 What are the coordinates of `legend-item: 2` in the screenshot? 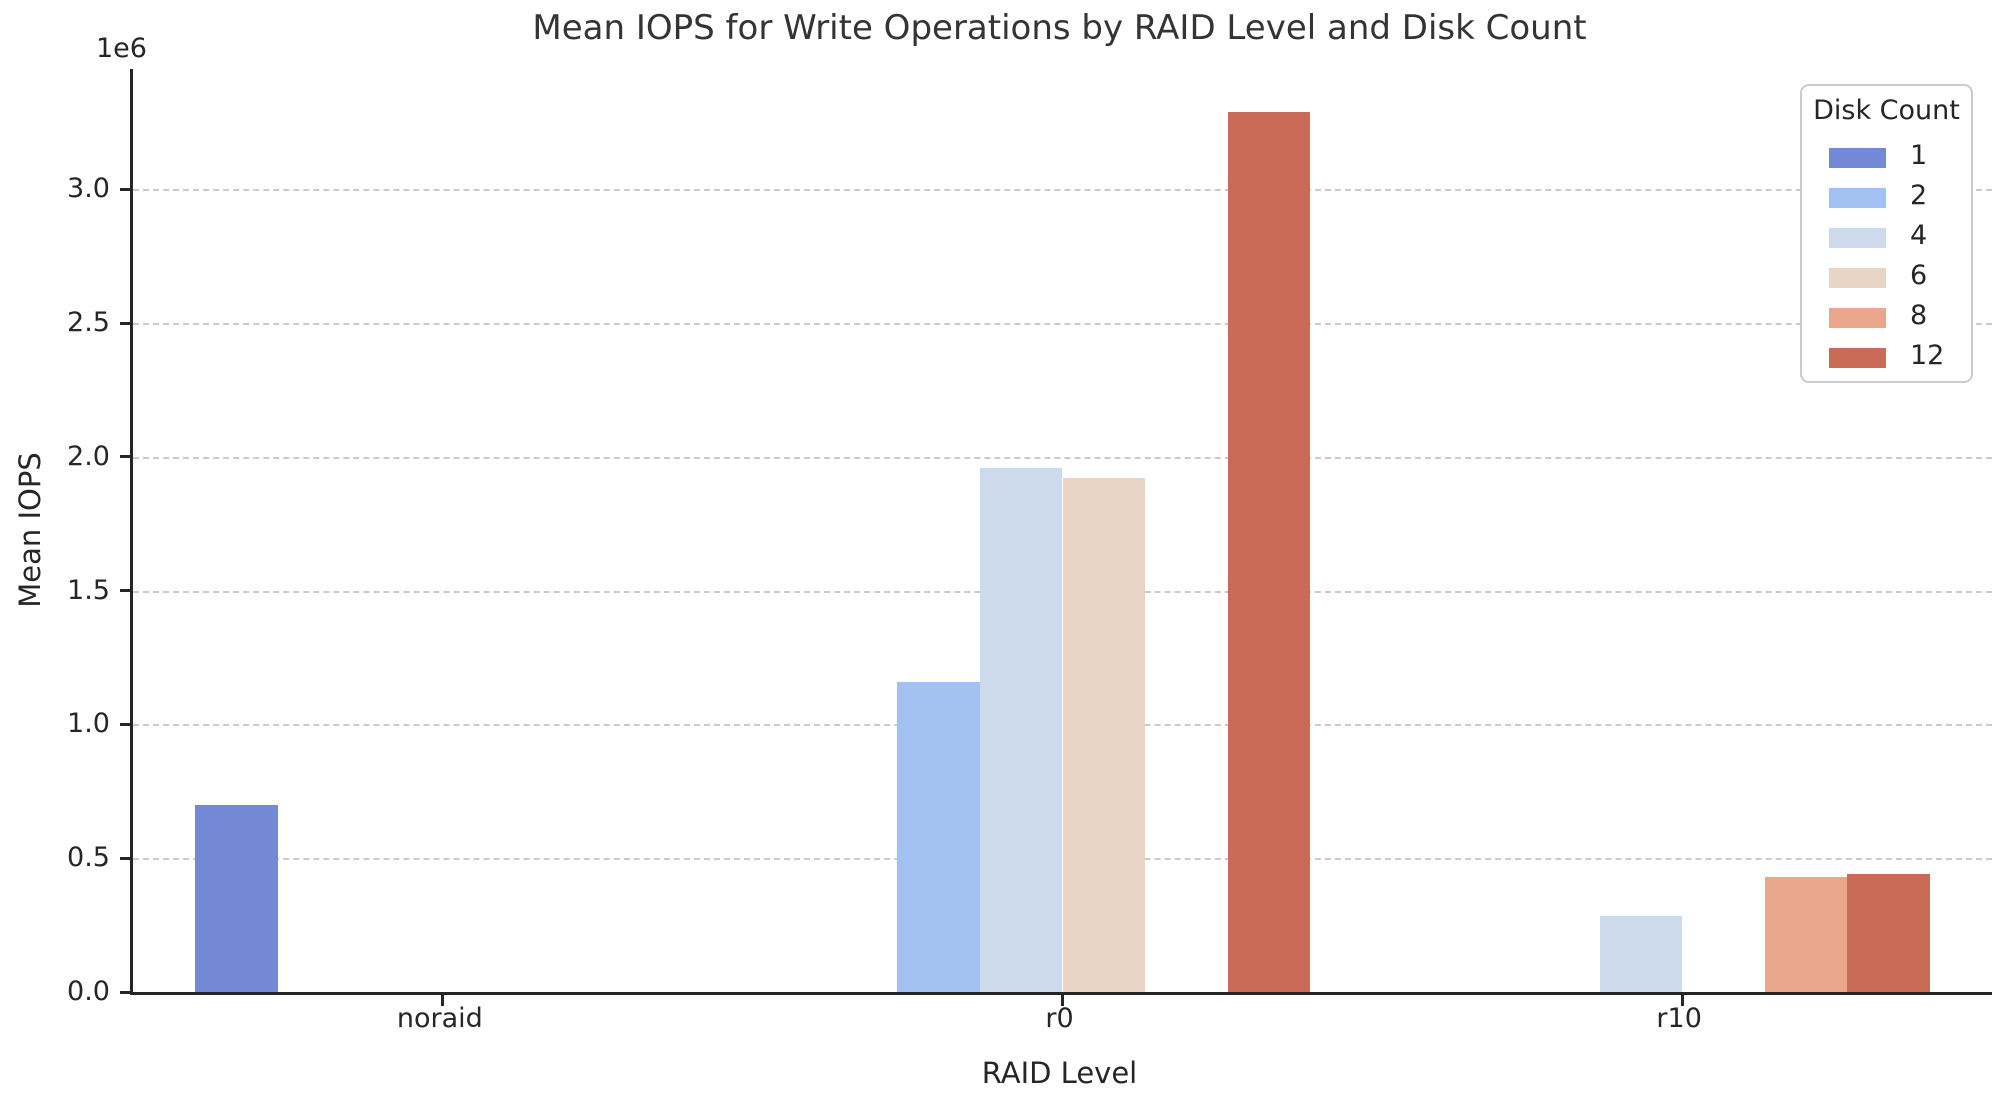 It's located at (1886, 198).